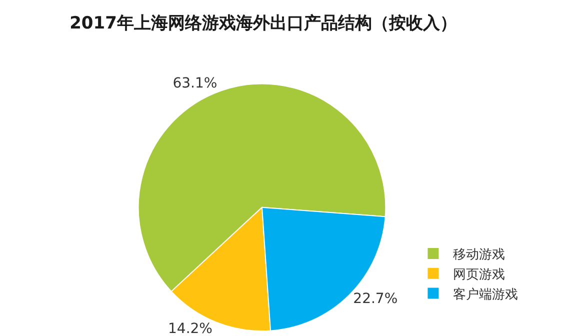 Image resolution: width=580 pixels, height=336 pixels. I want to click on data-label: 22.7%, so click(375, 299).